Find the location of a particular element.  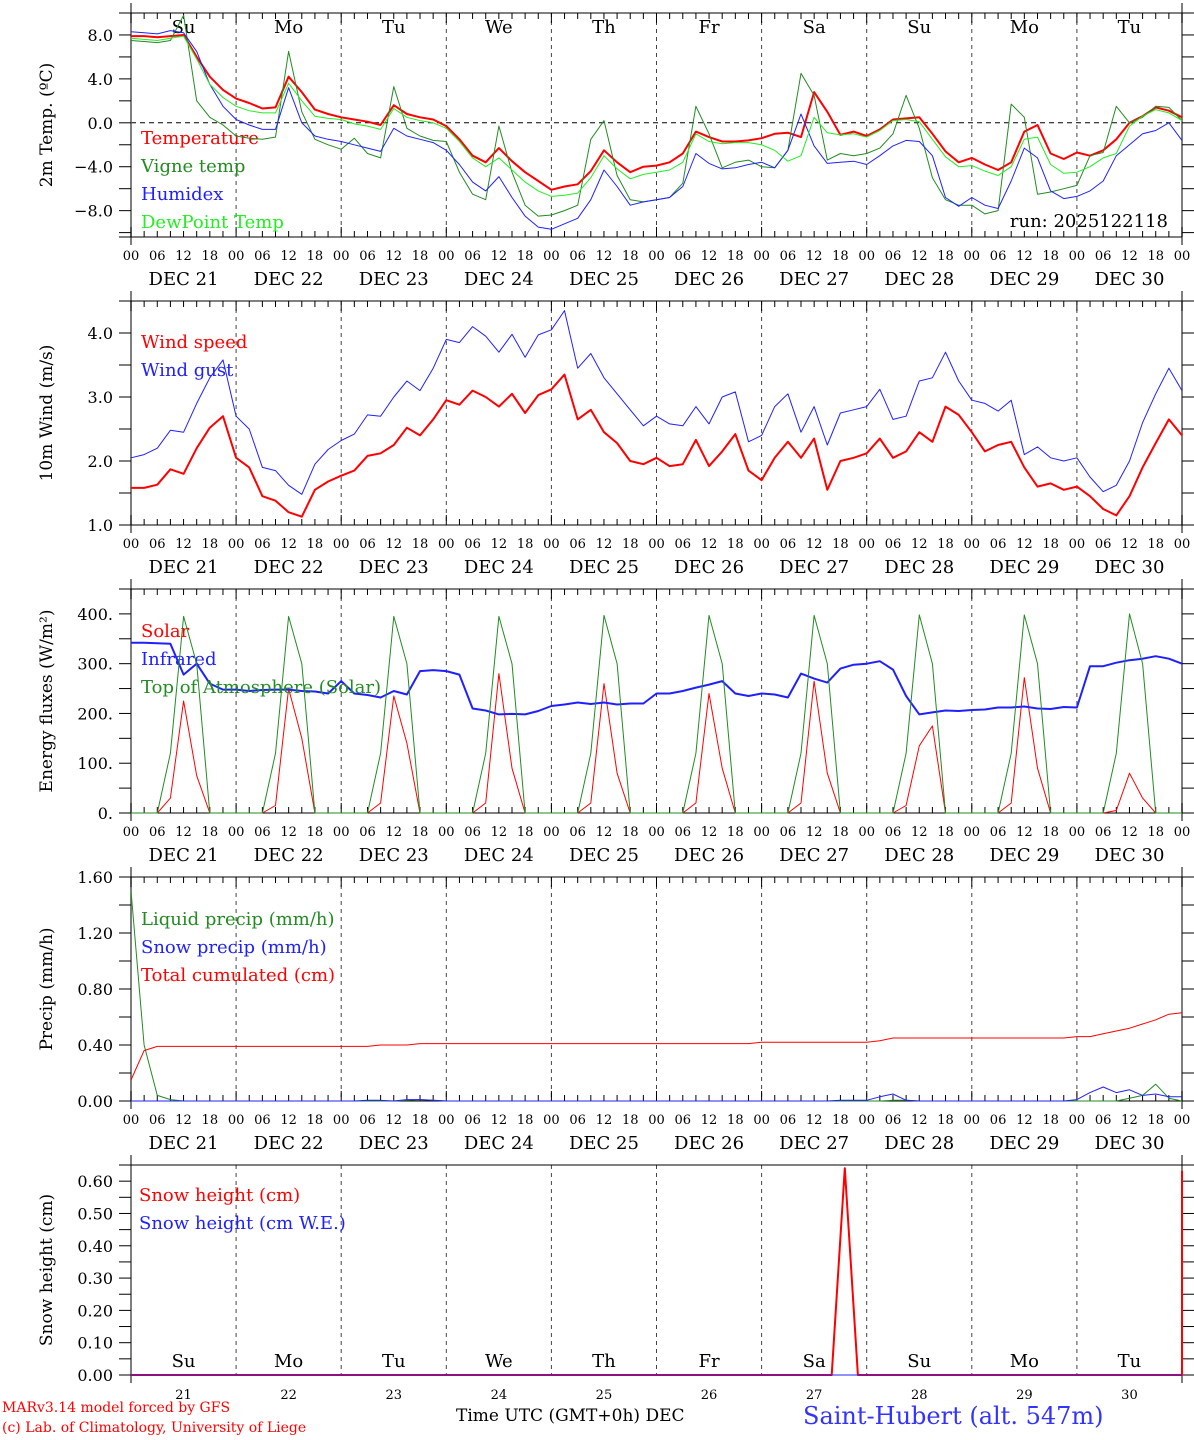

x-day-label: DEC 26 is located at coordinates (709, 855).